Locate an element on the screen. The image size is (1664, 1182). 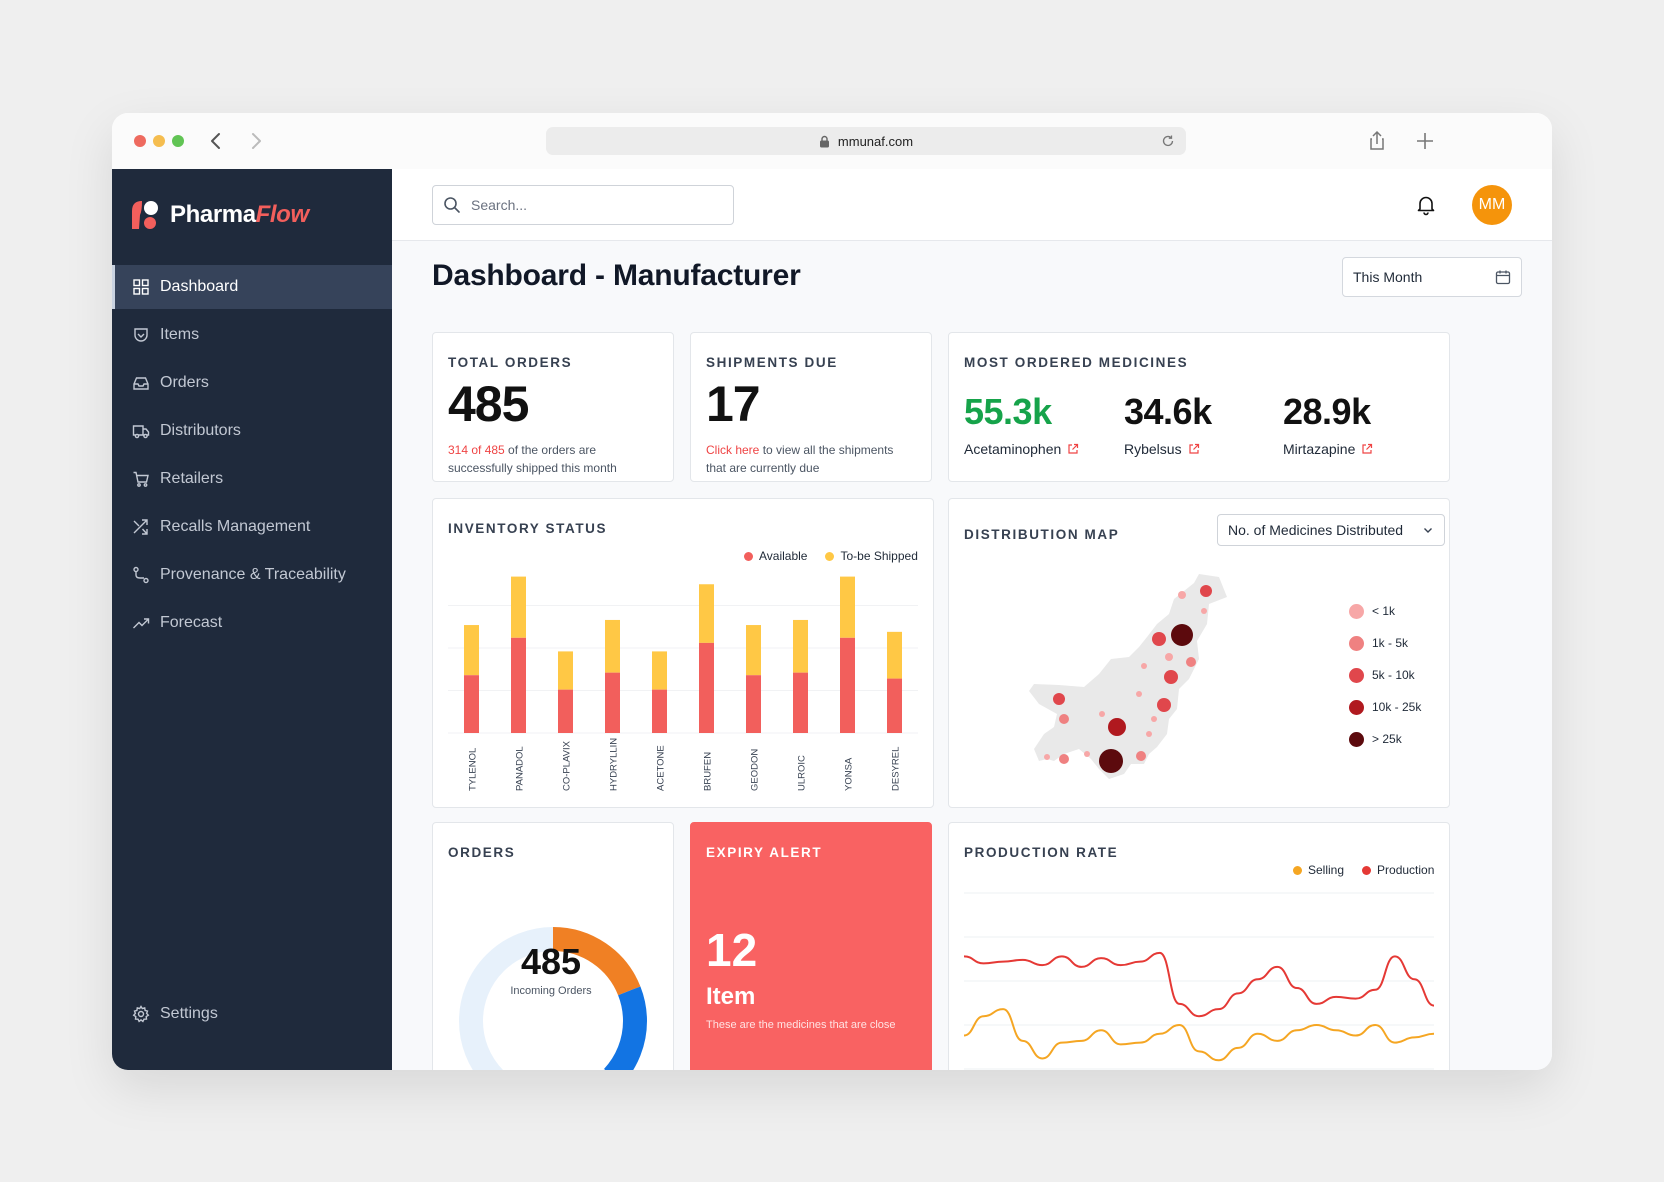
maximize-window-button is located at coordinates (178, 141).